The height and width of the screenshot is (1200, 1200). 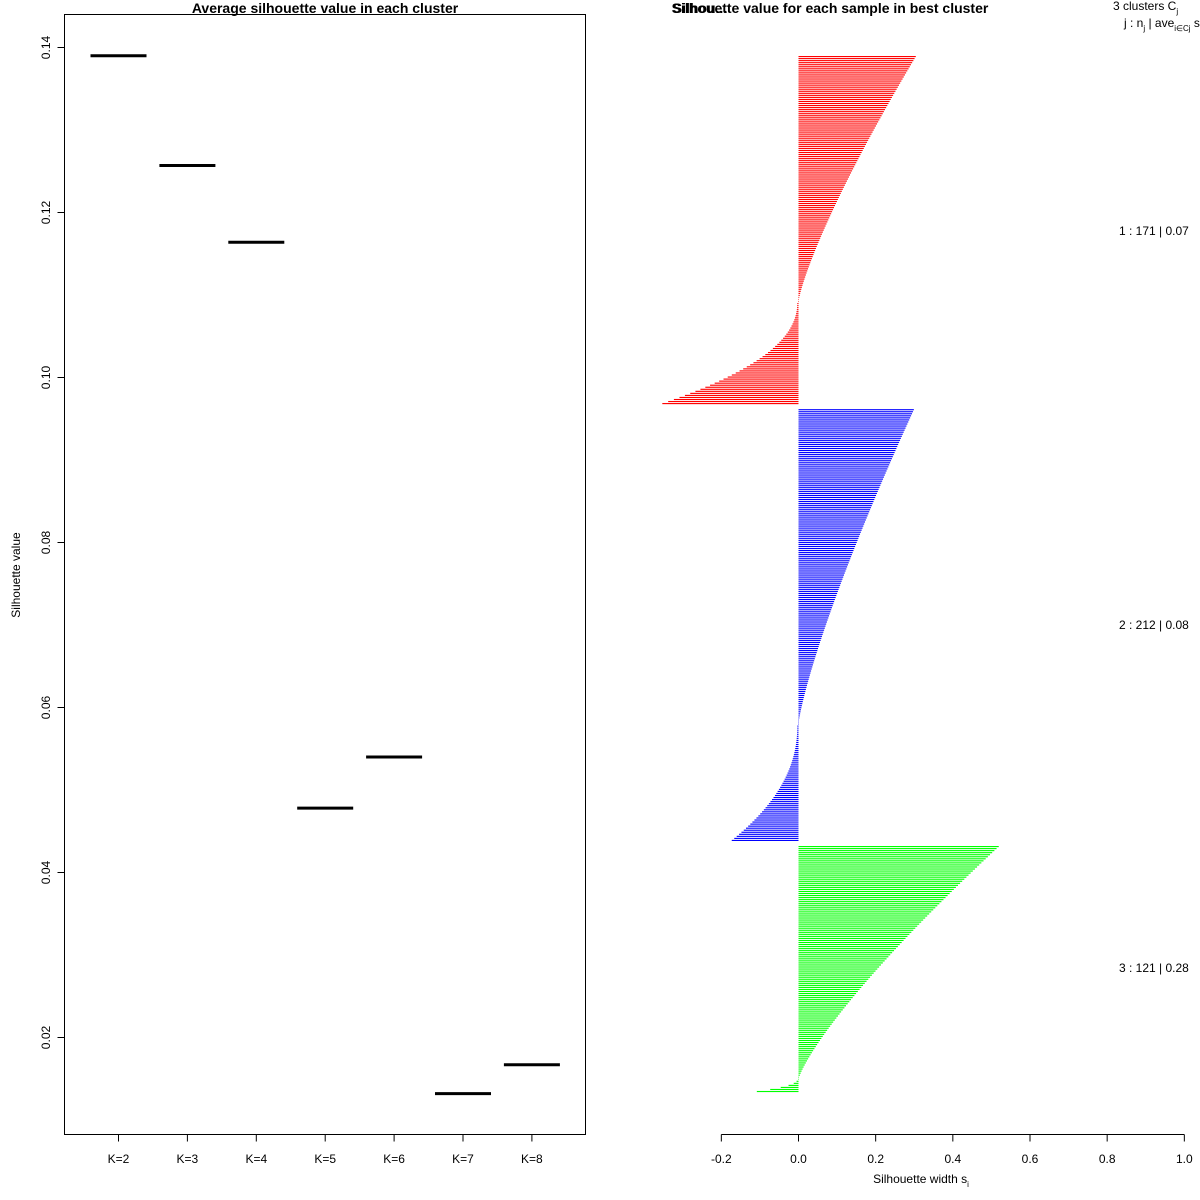 What do you see at coordinates (46, 377) in the screenshot?
I see `left-y-tick-label: 0.10` at bounding box center [46, 377].